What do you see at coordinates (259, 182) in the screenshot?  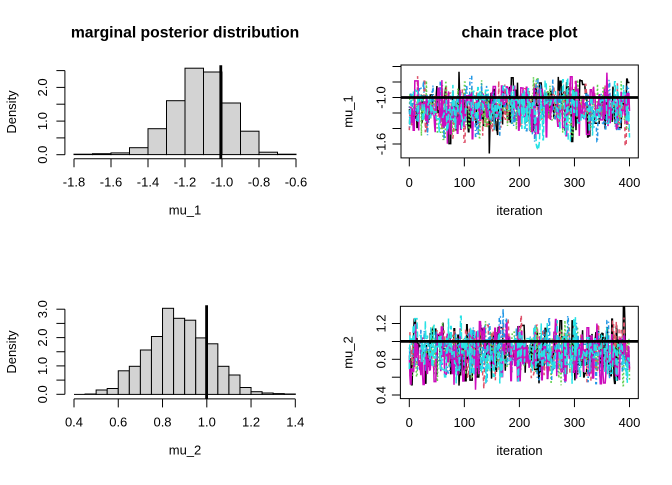 I see `svg-text: -0.8` at bounding box center [259, 182].